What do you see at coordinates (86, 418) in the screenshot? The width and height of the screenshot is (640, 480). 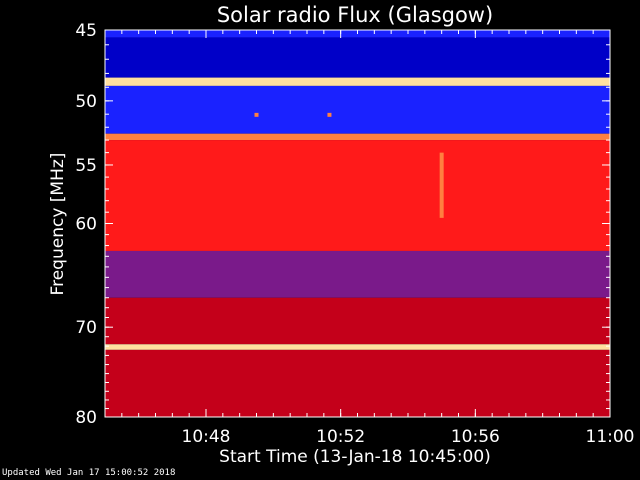 I see `y-tick-label: 80` at bounding box center [86, 418].